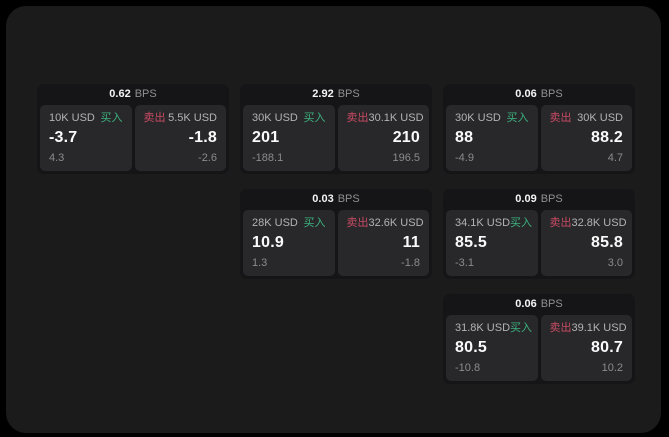 Image resolution: width=669 pixels, height=437 pixels. Describe the element at coordinates (471, 242) in the screenshot. I see `buy-price: 85.5` at that location.